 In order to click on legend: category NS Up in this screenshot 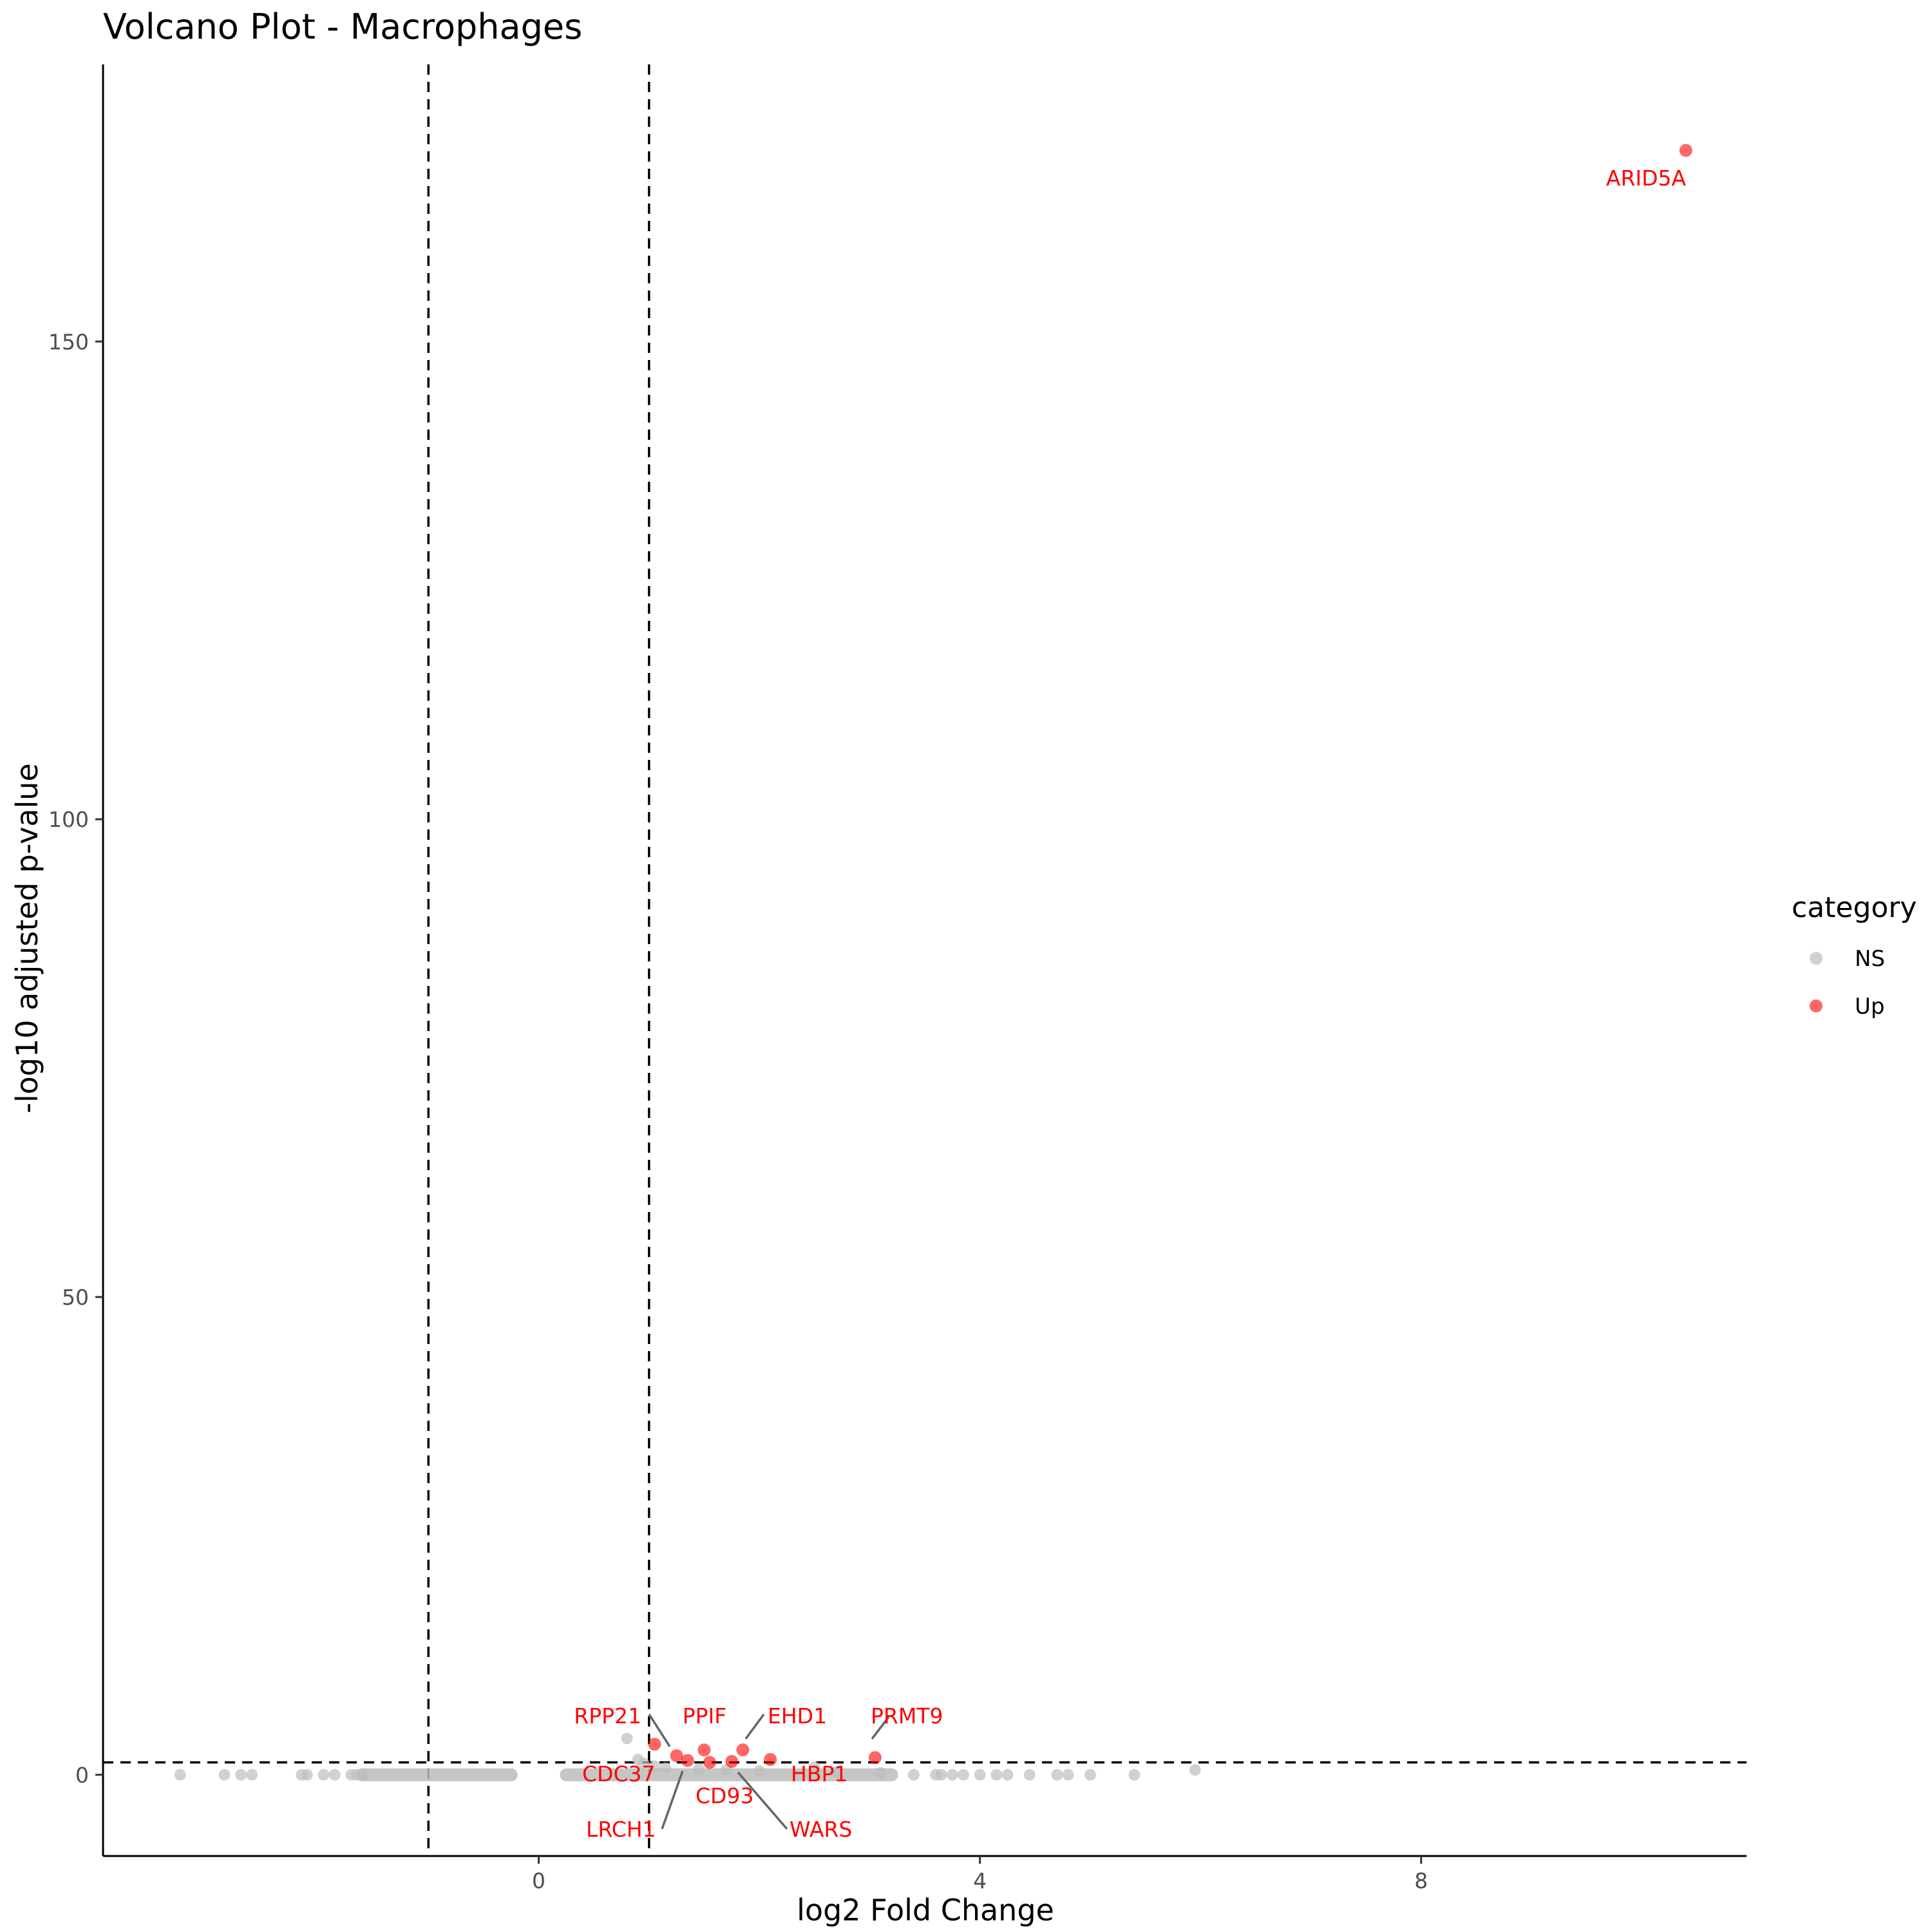, I will do `click(1855, 955)`.